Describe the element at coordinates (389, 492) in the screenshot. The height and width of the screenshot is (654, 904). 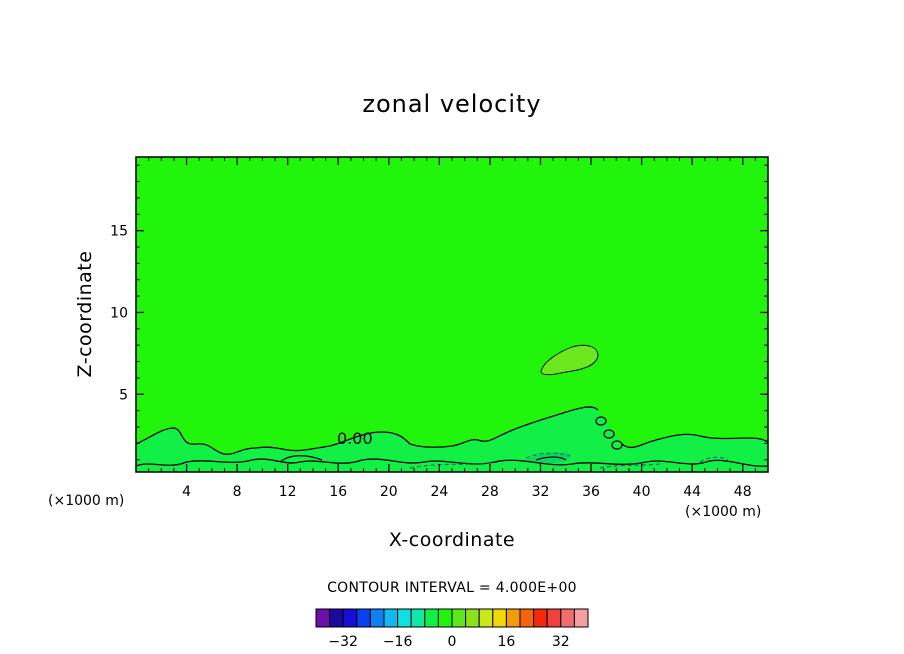
I see `x-tick-label: 20` at that location.